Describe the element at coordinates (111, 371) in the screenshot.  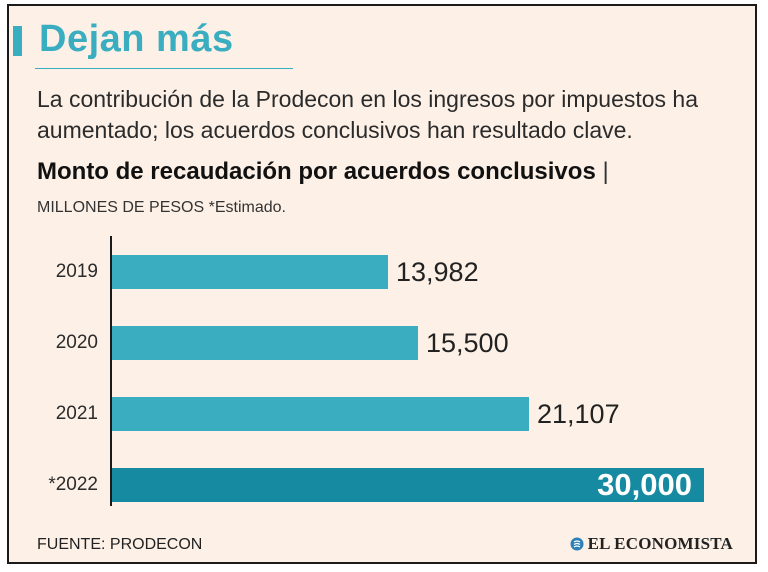
I see `chart-axis-line` at that location.